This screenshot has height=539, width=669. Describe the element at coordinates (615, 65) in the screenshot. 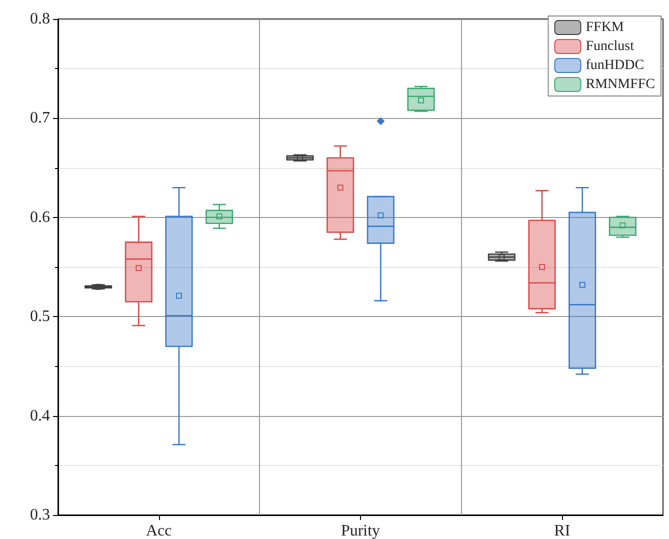

I see `legend-label: funHDDC` at that location.